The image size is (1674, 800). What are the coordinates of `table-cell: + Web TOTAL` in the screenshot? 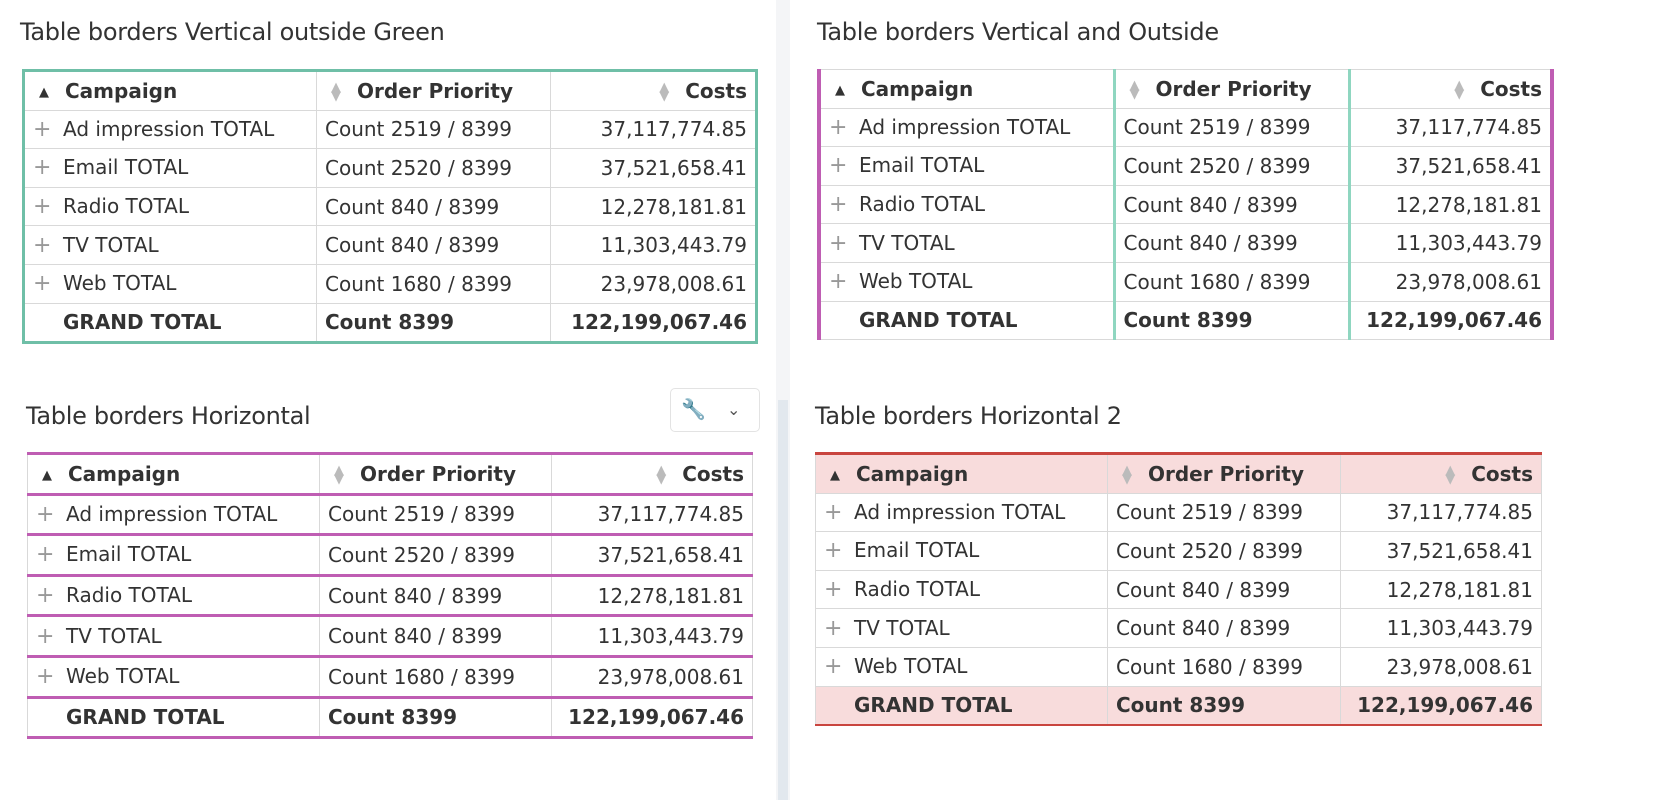 It's located at (173, 676).